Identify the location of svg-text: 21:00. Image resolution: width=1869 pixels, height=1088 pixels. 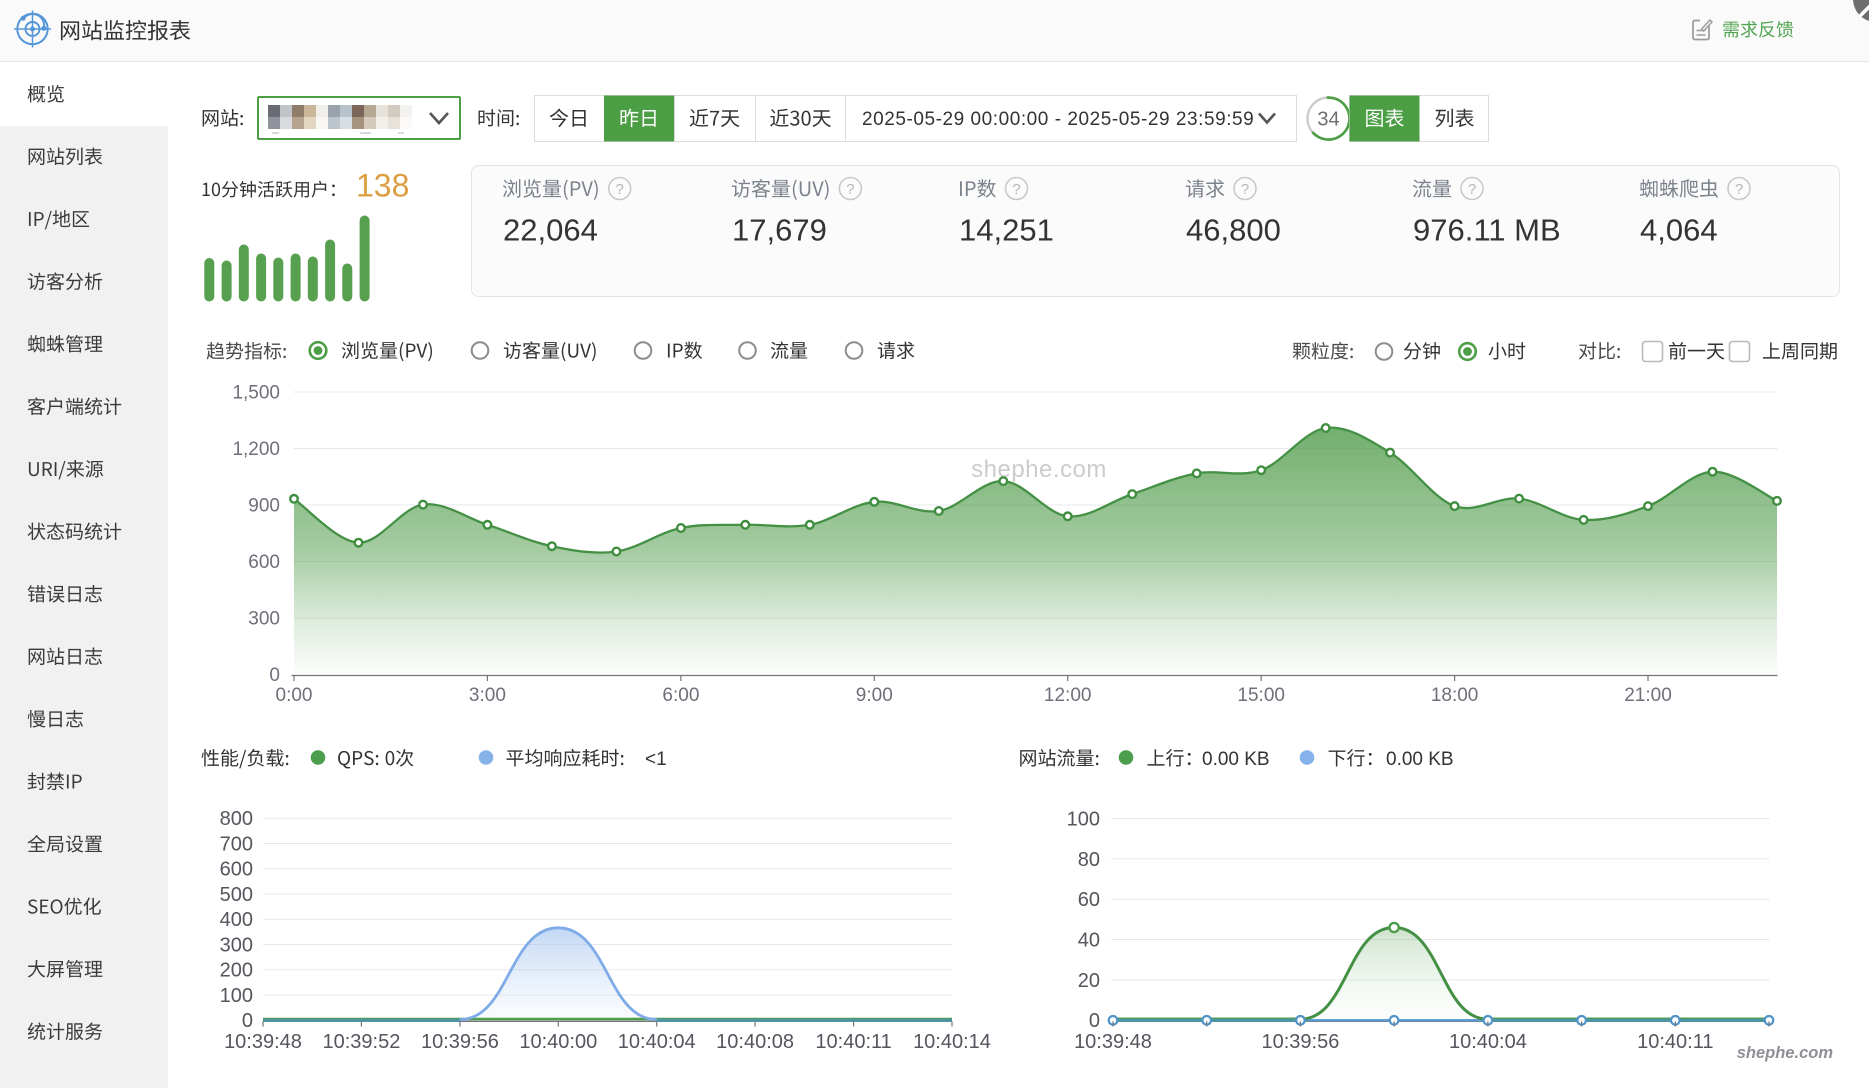
(1648, 695).